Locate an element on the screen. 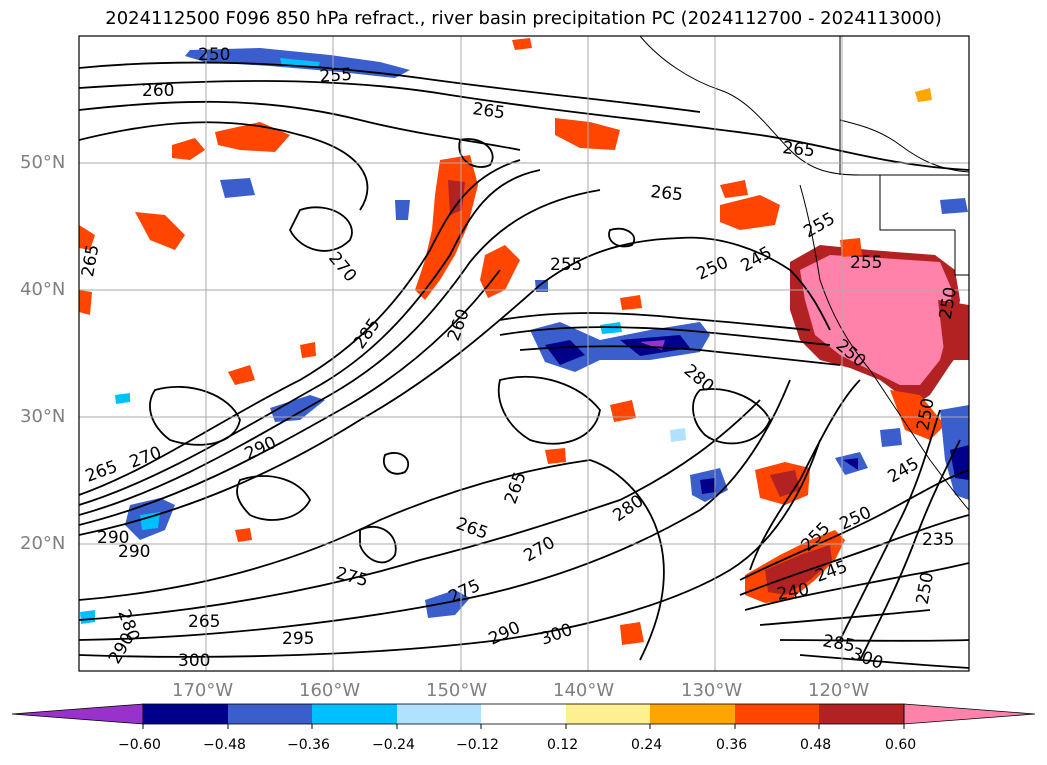  colorbar-tick-label: −0.60 is located at coordinates (139, 745).